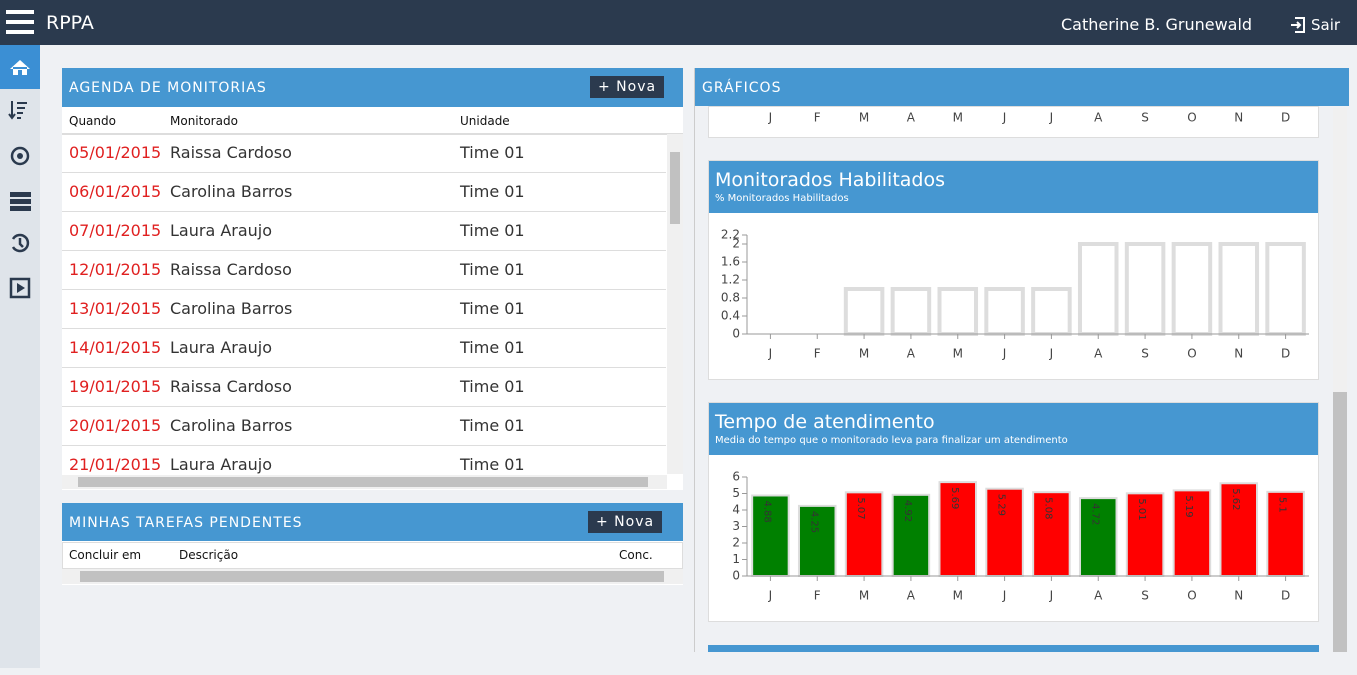 The image size is (1357, 675). I want to click on data-label: 5.29, so click(1001, 505).